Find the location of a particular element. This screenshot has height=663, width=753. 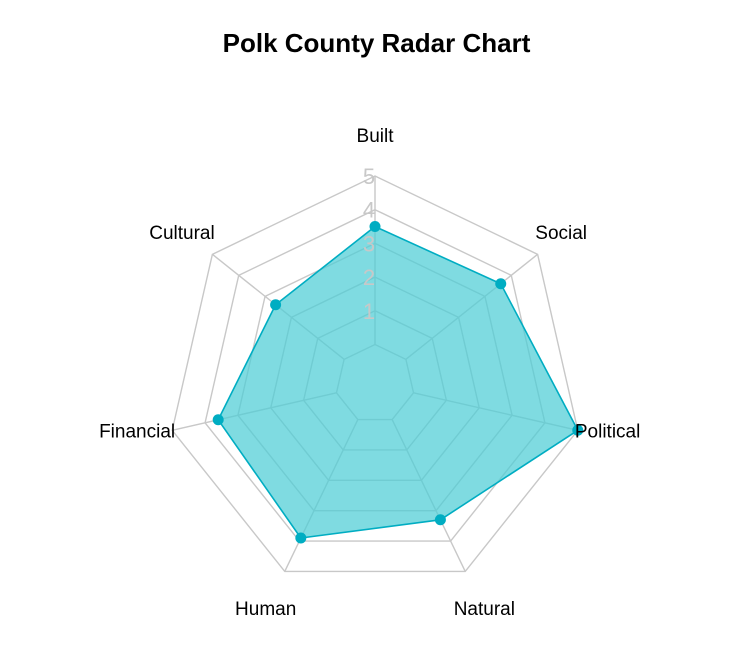

tick-label-3: 3 is located at coordinates (369, 243).